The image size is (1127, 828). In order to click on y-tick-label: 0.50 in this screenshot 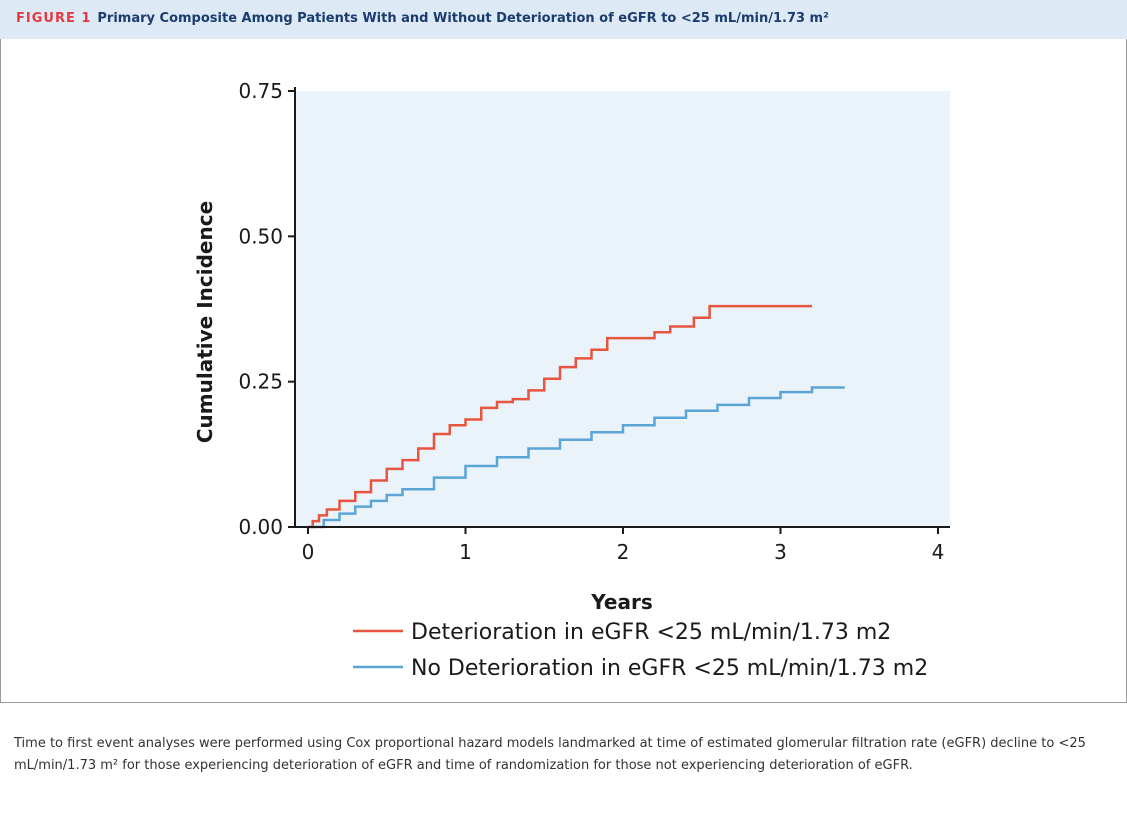, I will do `click(260, 236)`.